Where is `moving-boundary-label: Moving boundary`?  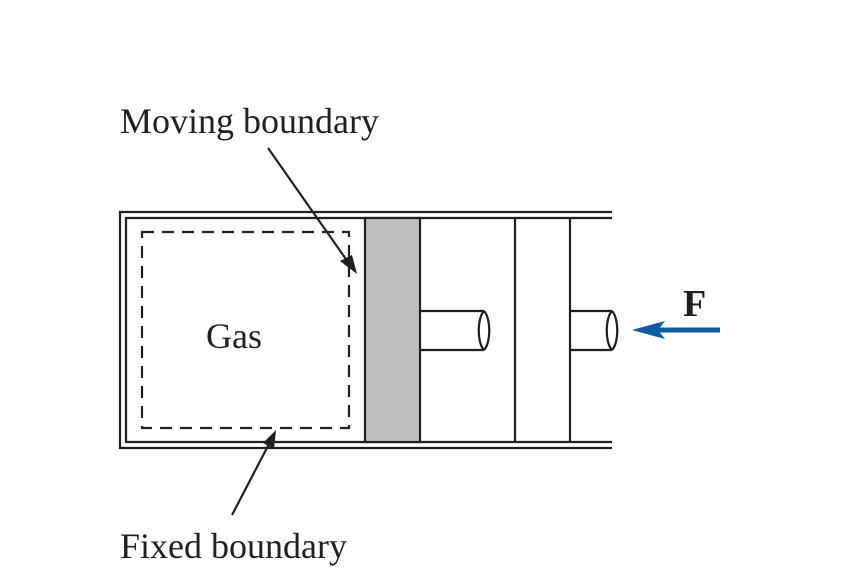 moving-boundary-label: Moving boundary is located at coordinates (249, 121).